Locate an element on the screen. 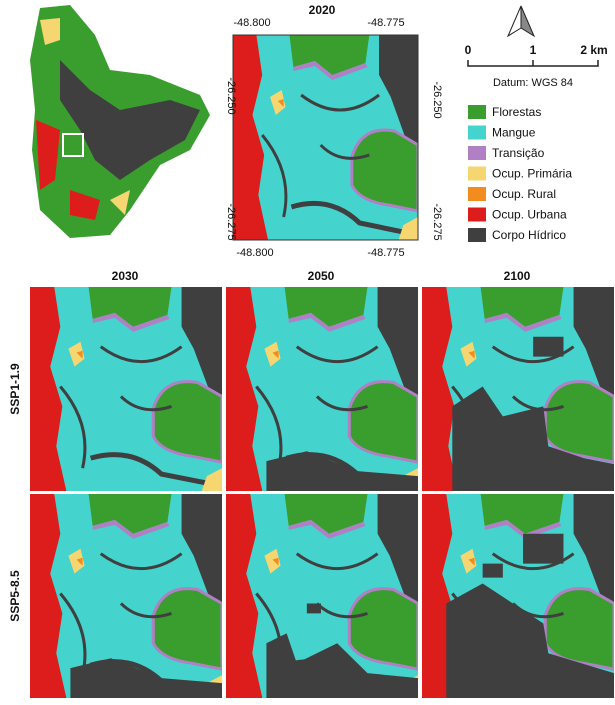  legend-label: Transição is located at coordinates (518, 153).